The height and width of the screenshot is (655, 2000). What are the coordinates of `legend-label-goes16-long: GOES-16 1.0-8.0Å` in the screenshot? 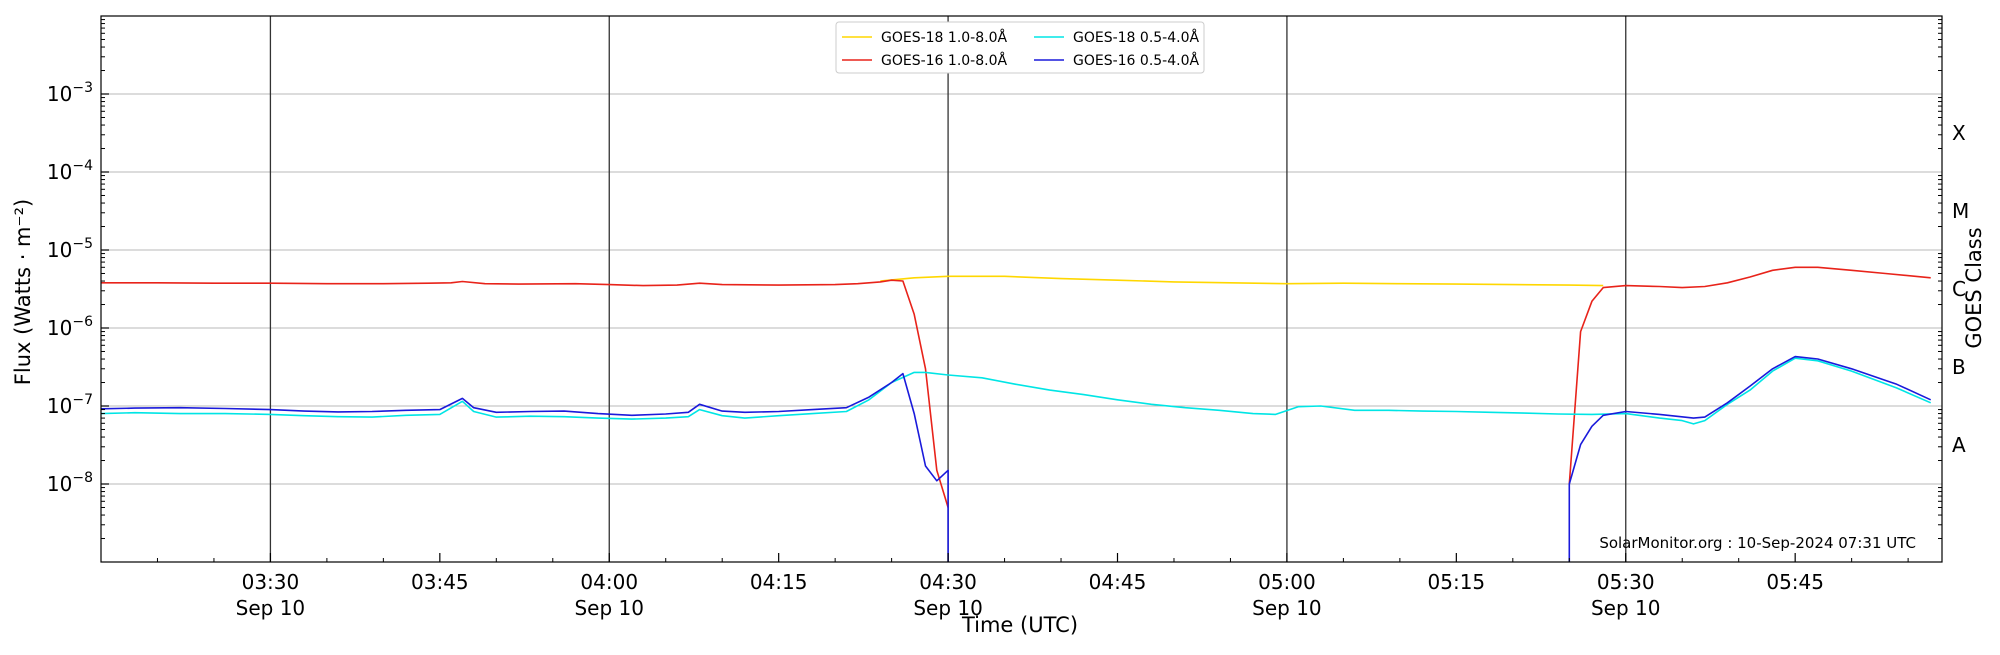 It's located at (944, 60).